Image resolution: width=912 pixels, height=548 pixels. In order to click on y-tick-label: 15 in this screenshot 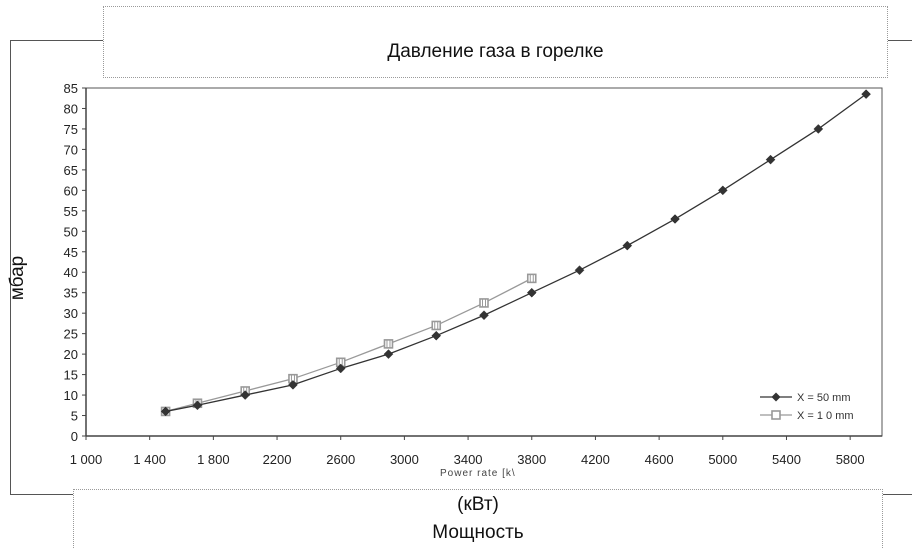, I will do `click(71, 375)`.